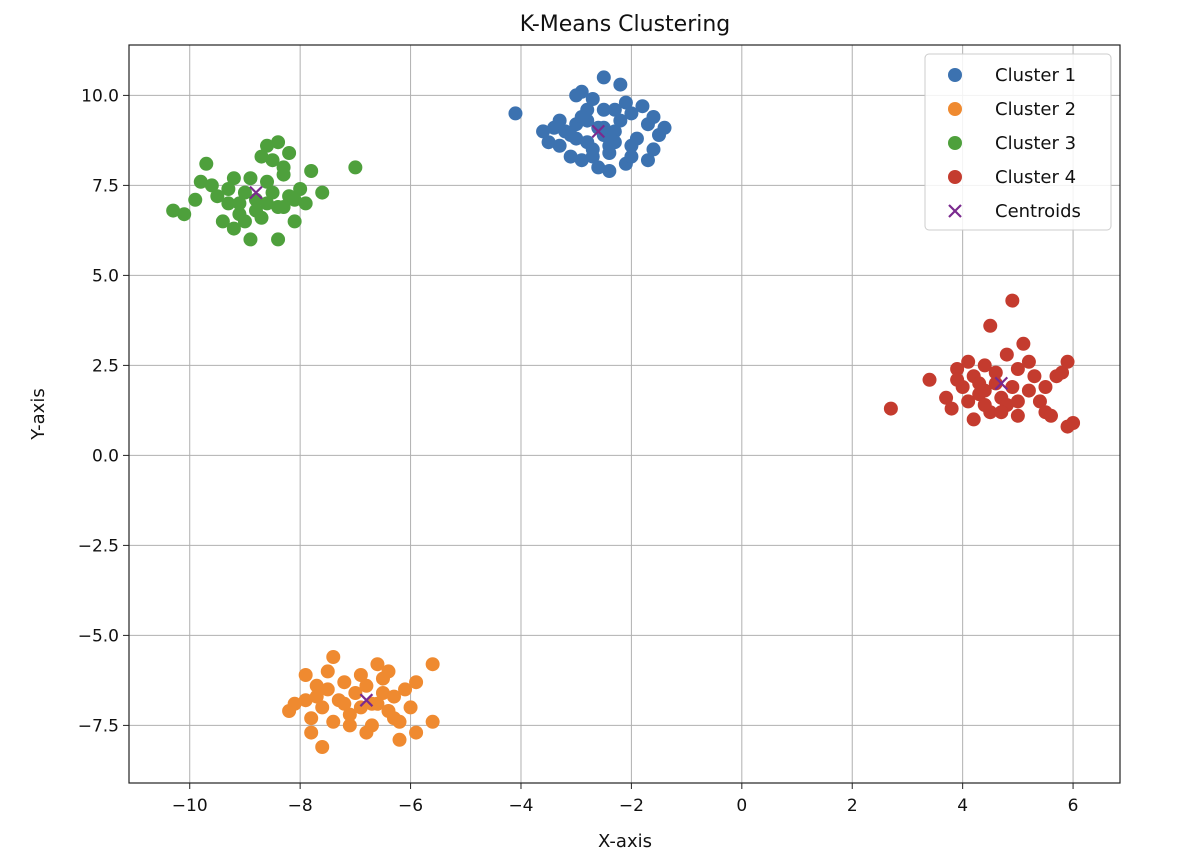 The width and height of the screenshot is (1194, 866). What do you see at coordinates (625, 24) in the screenshot?
I see `chart-title: K-Means Clustering` at bounding box center [625, 24].